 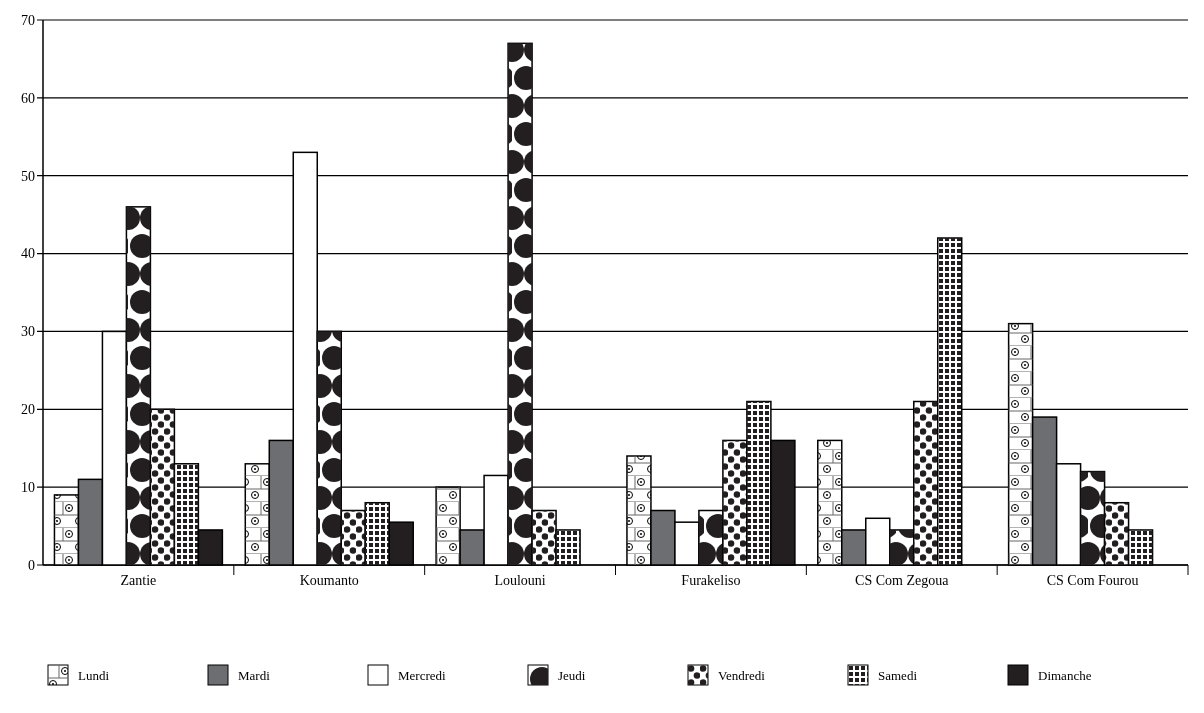 What do you see at coordinates (422, 675) in the screenshot?
I see `legend-label: Mercredi` at bounding box center [422, 675].